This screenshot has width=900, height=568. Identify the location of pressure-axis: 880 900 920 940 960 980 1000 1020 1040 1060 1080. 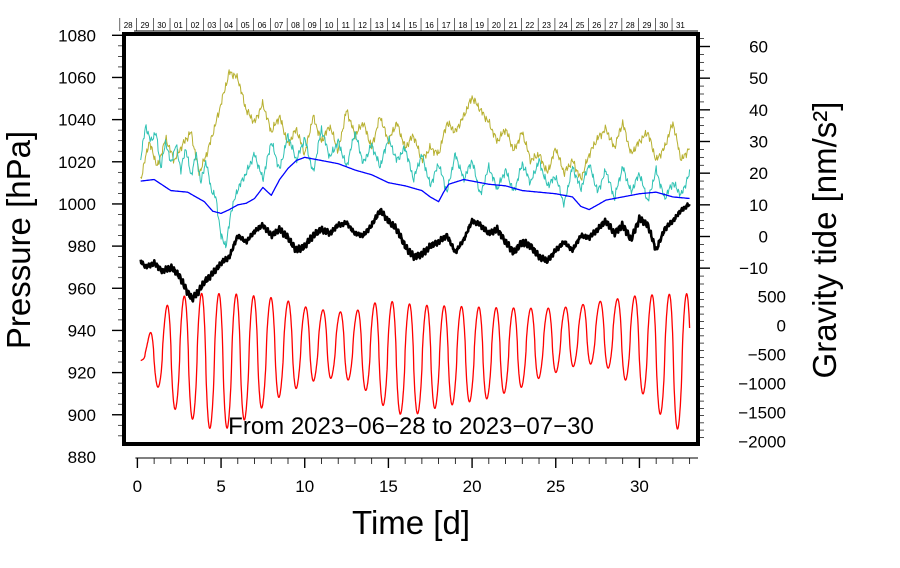
(90, 246).